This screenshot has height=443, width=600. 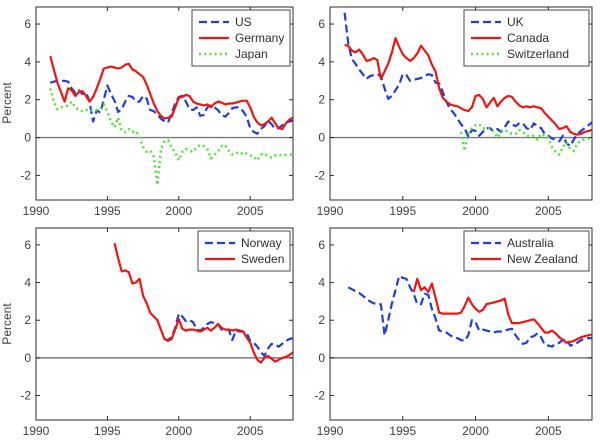 What do you see at coordinates (538, 54) in the screenshot?
I see `legend-label: Switzerland` at bounding box center [538, 54].